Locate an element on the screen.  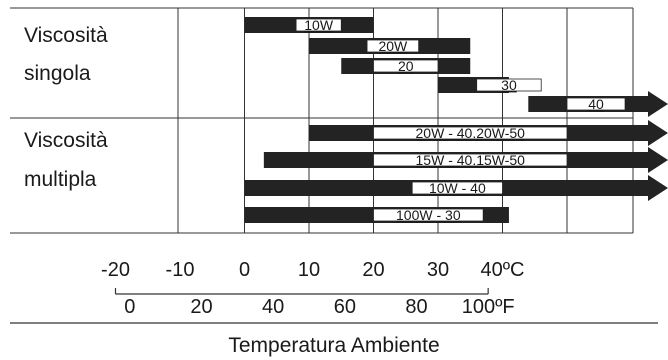
celsius-tick-40: 40ºC is located at coordinates (503, 270).